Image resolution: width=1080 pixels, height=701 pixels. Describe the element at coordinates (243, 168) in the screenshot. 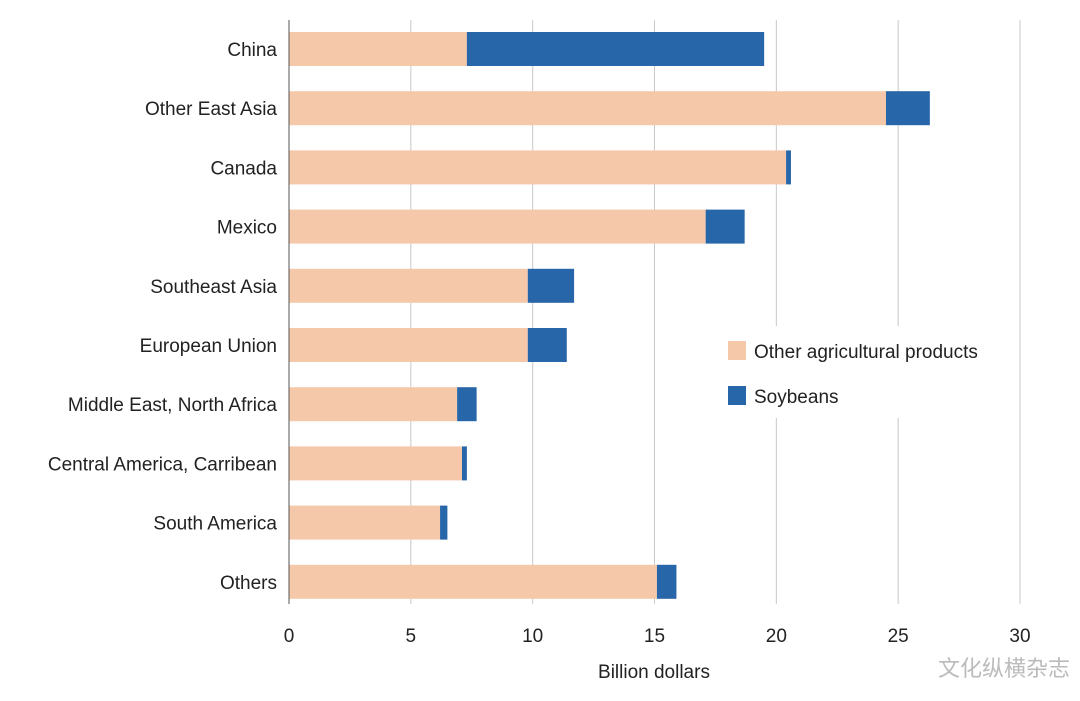

I see `y-category-label: Canada` at that location.